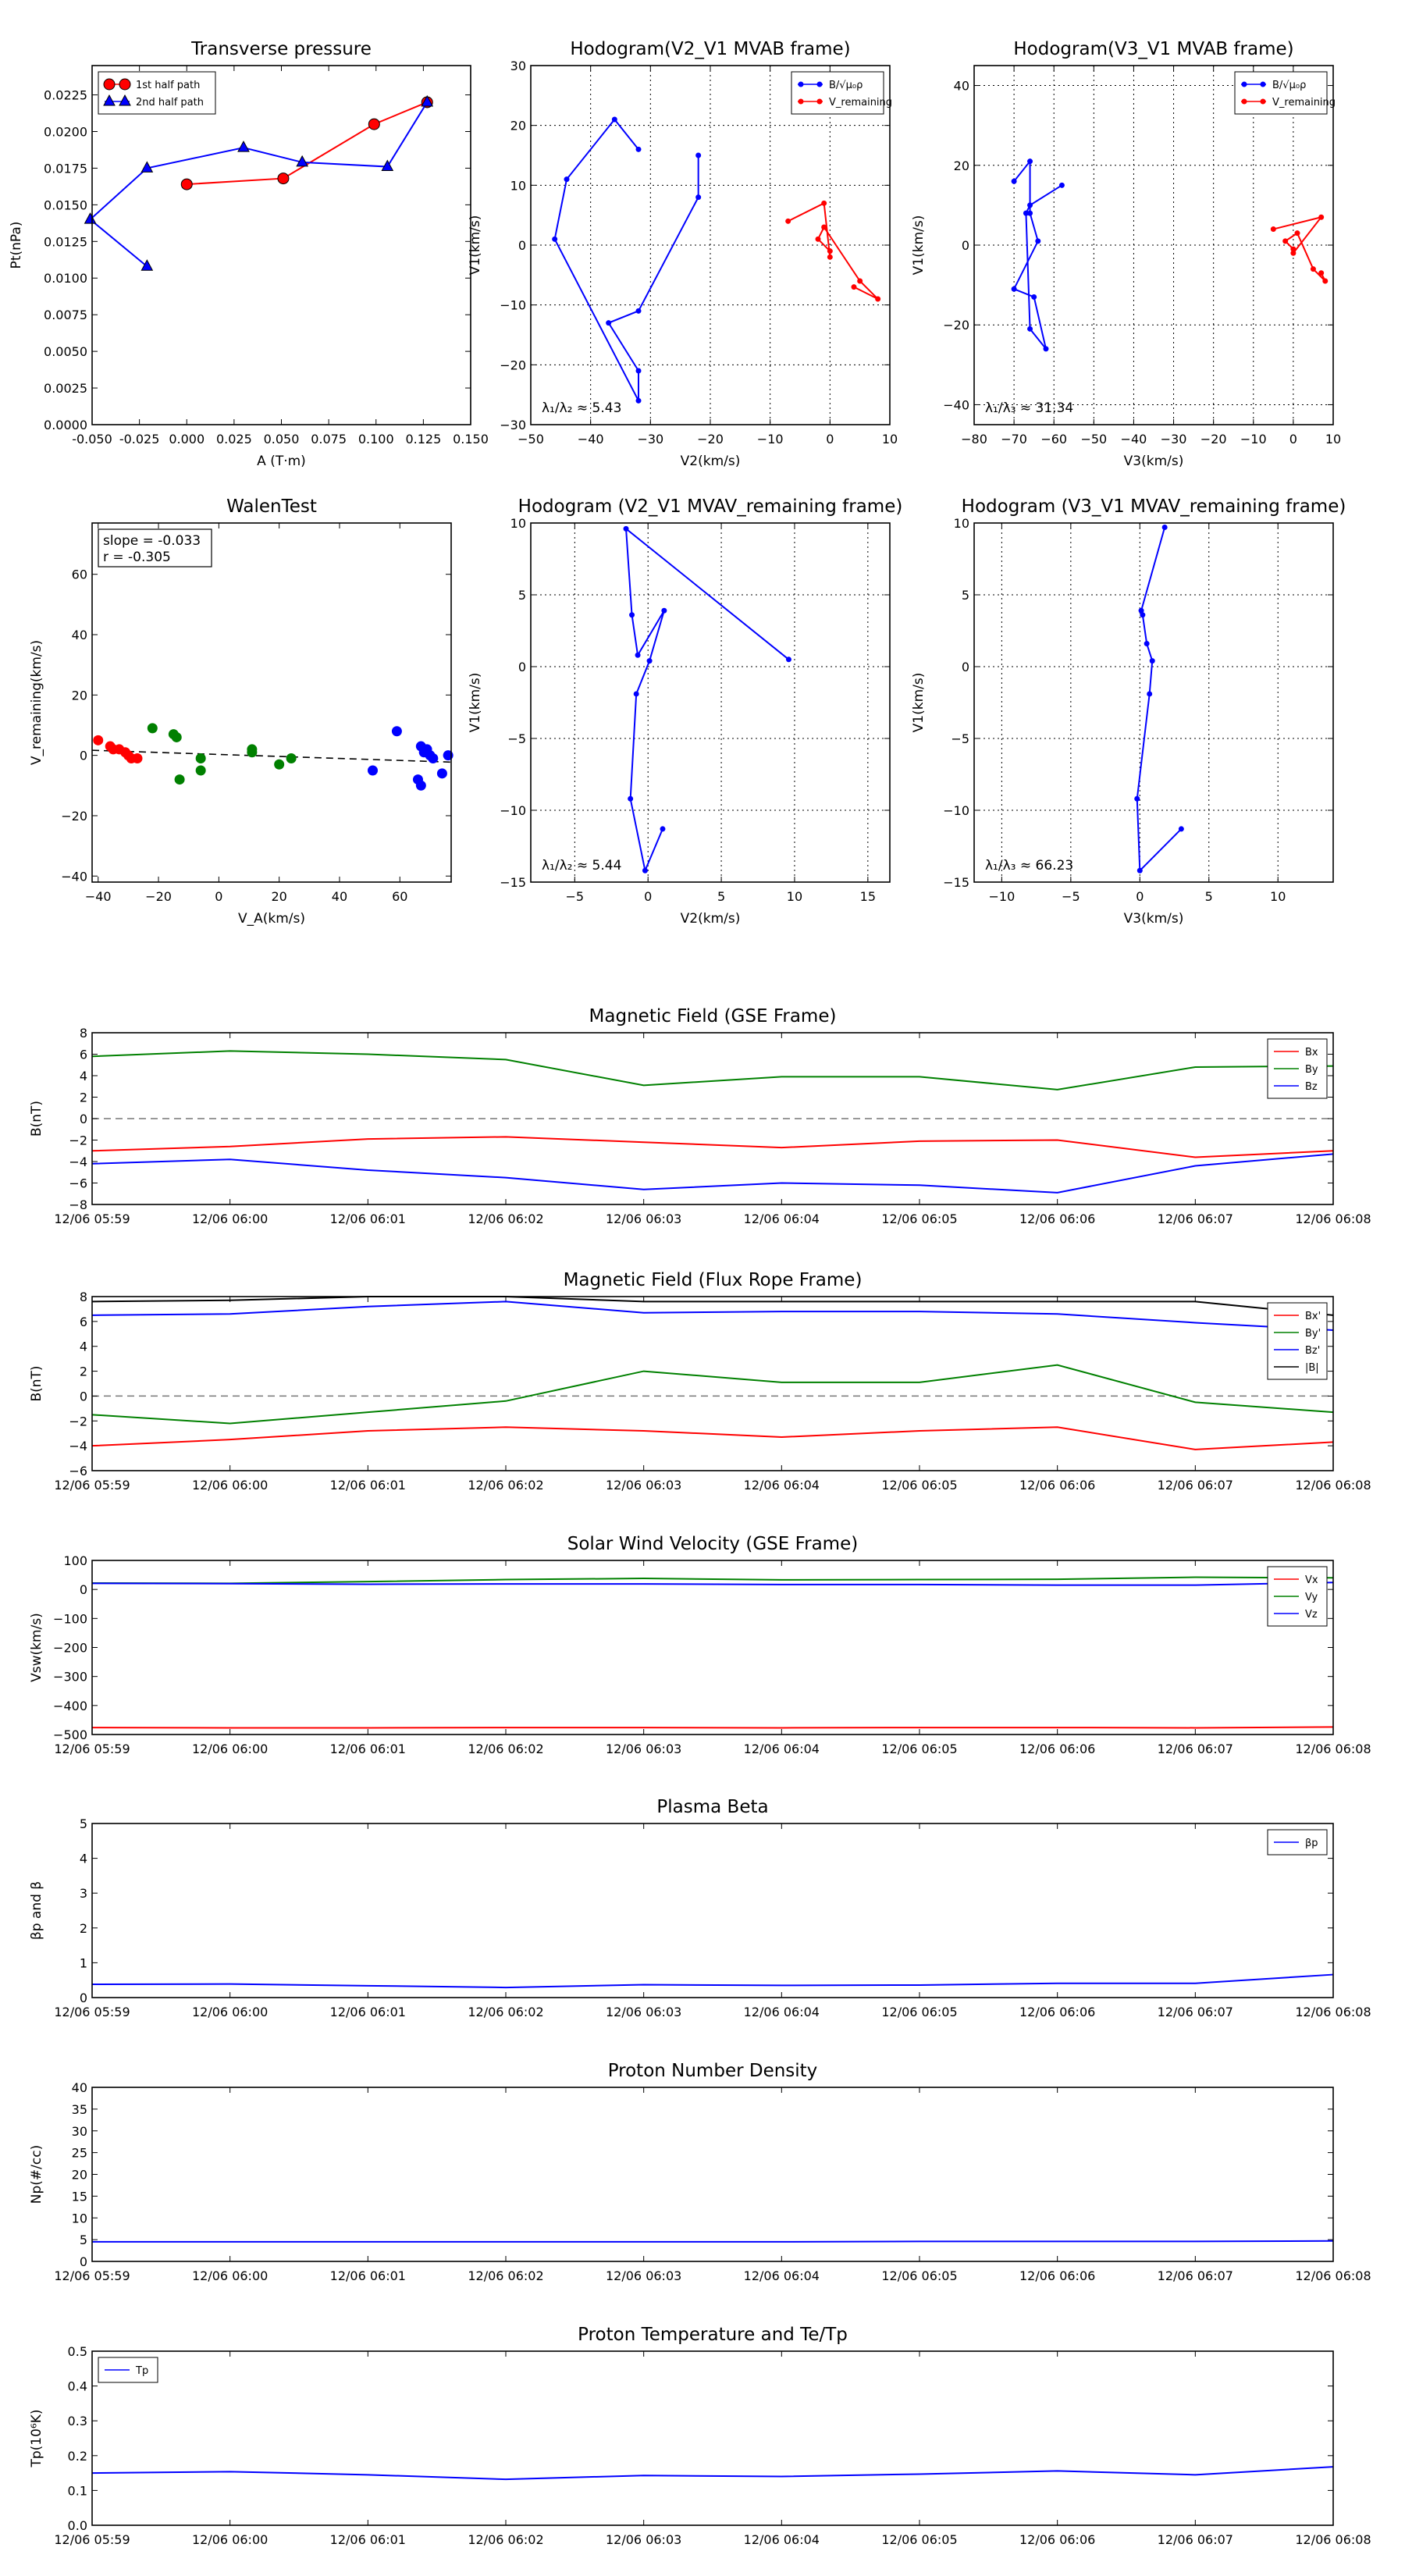 The width and height of the screenshot is (1405, 2576). I want to click on x-tick-label: 5, so click(721, 896).